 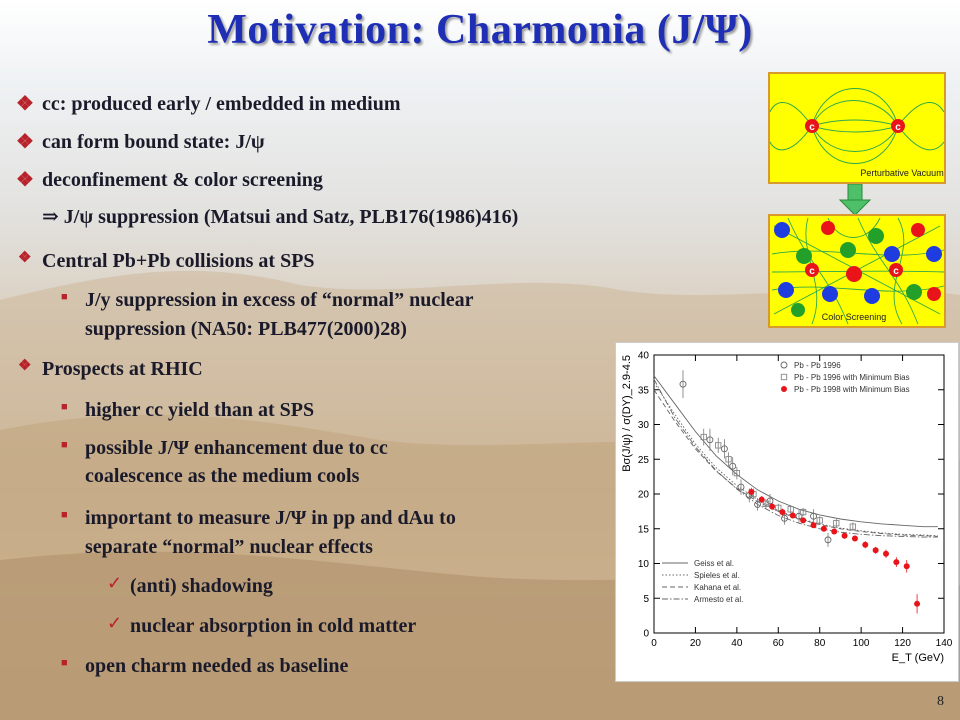 I want to click on y-tick-label: 15, so click(x=644, y=529).